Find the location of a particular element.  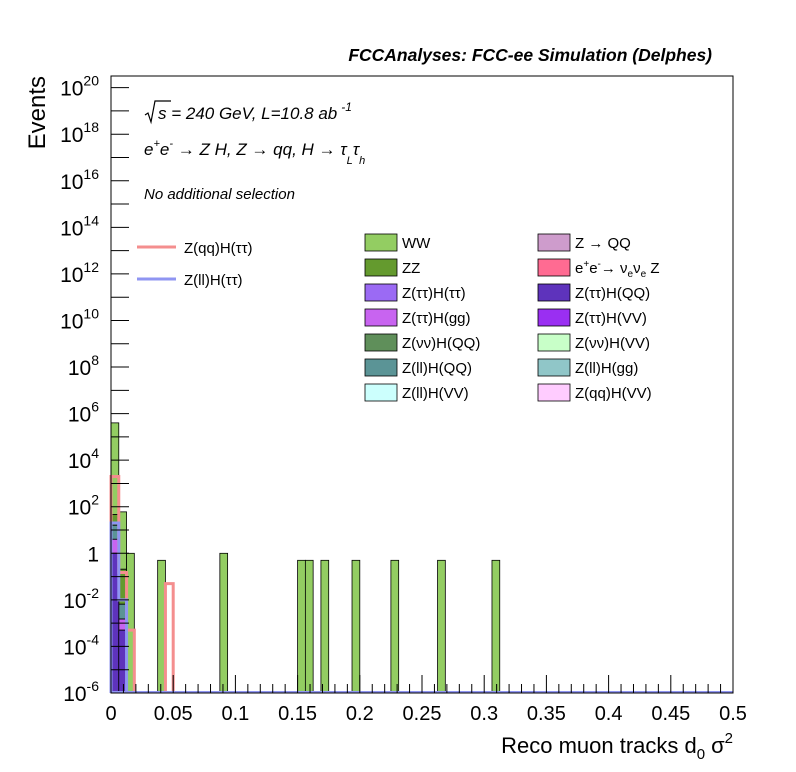

legend-swatch-ww is located at coordinates (381, 242).